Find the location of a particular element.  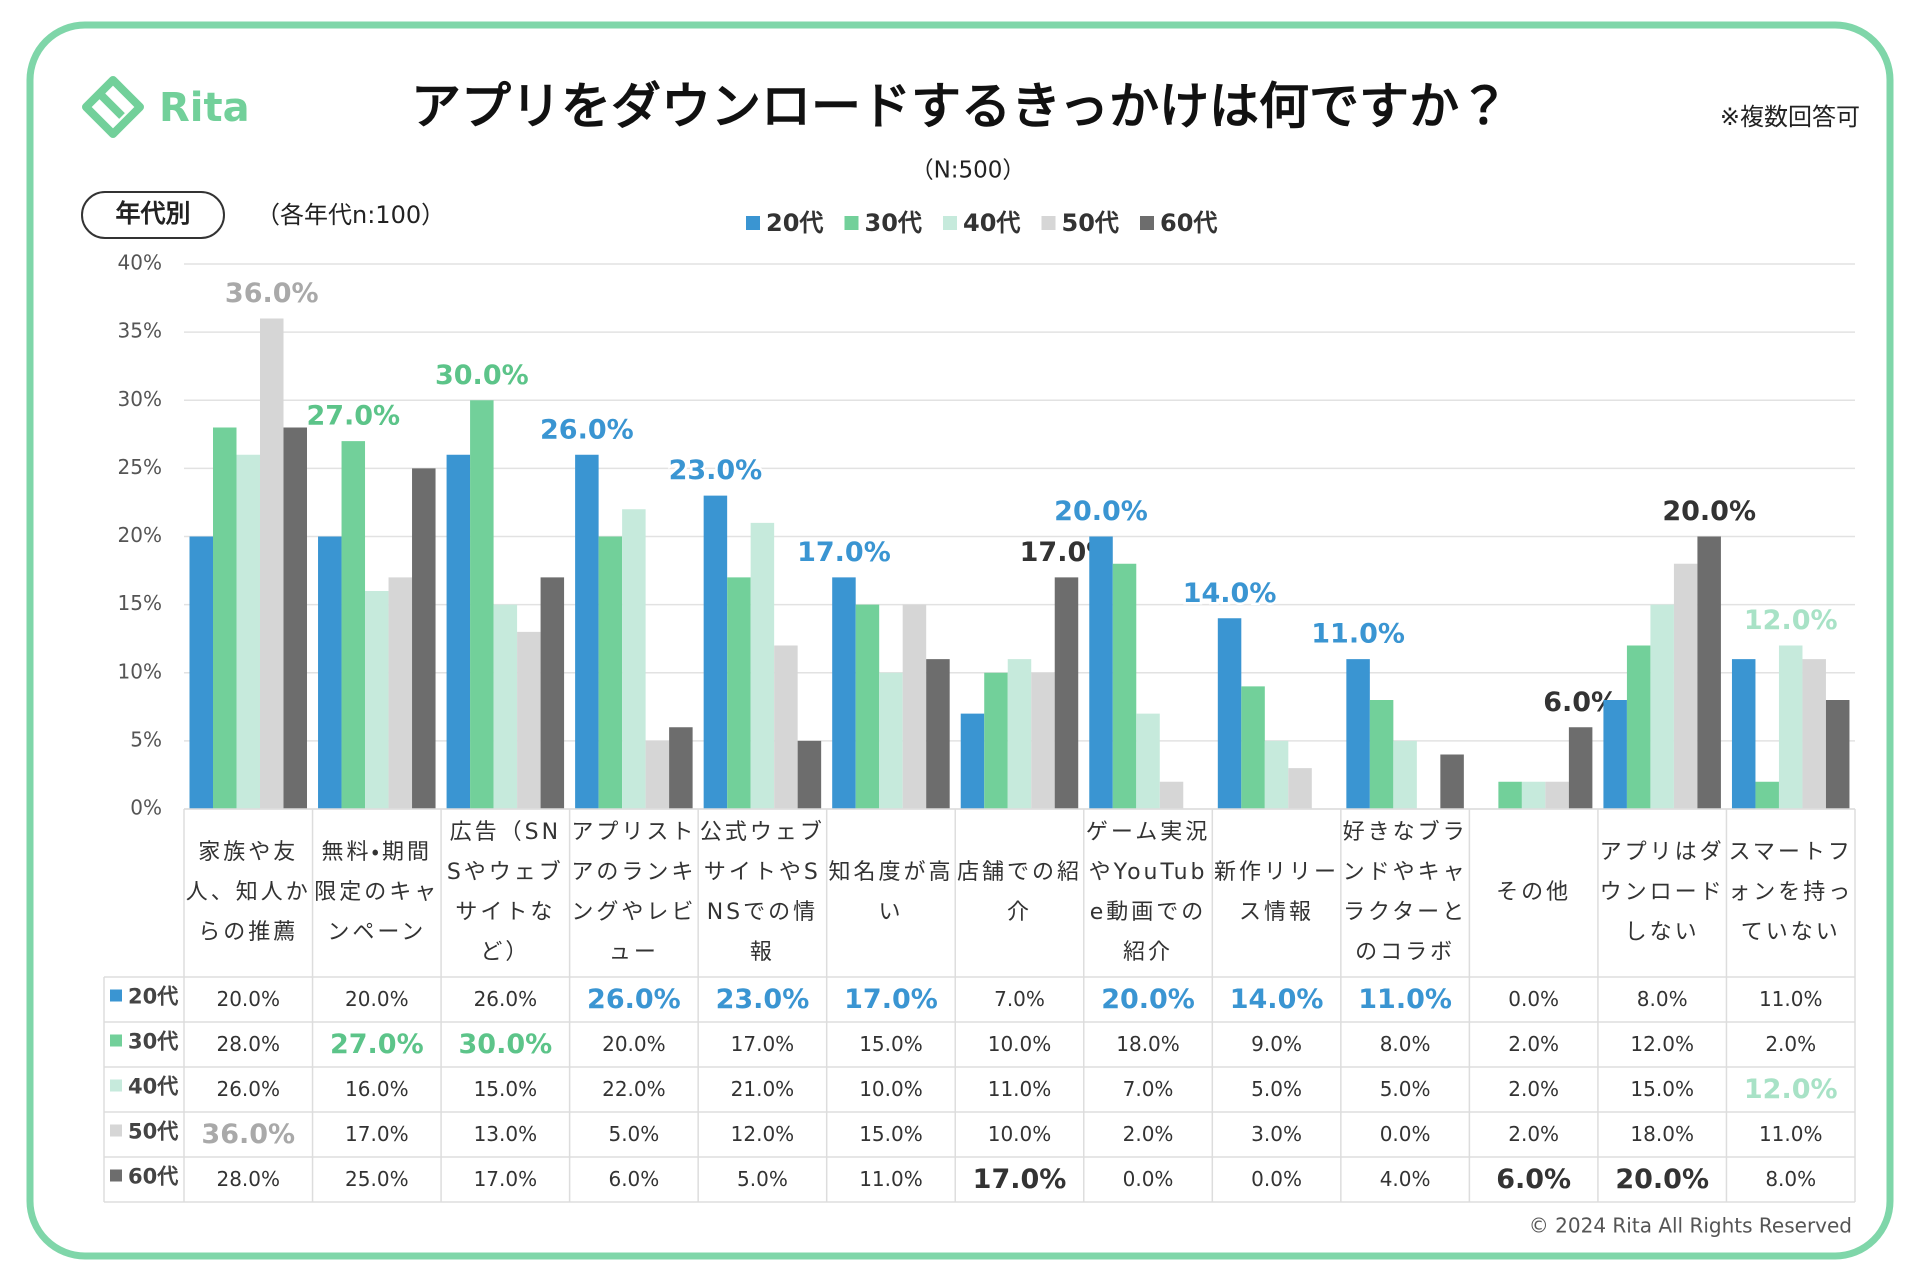

row-label: 50代 is located at coordinates (153, 1132).